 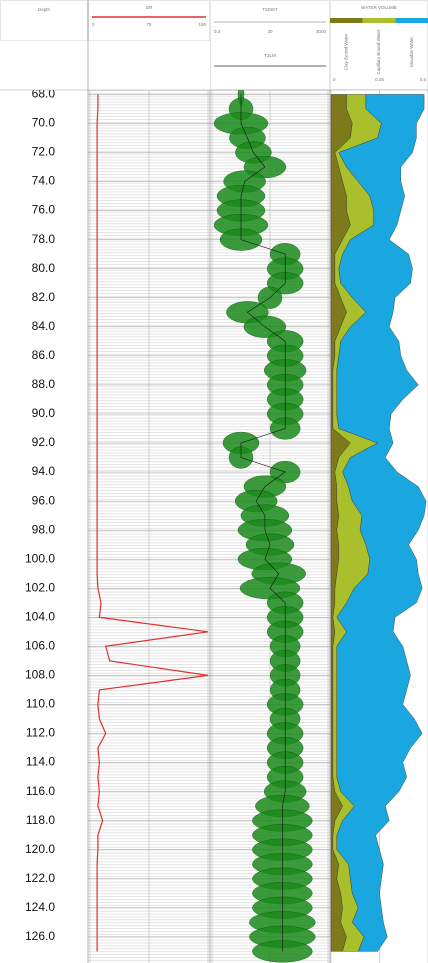 I want to click on depth-label: 126.0, so click(x=40, y=936).